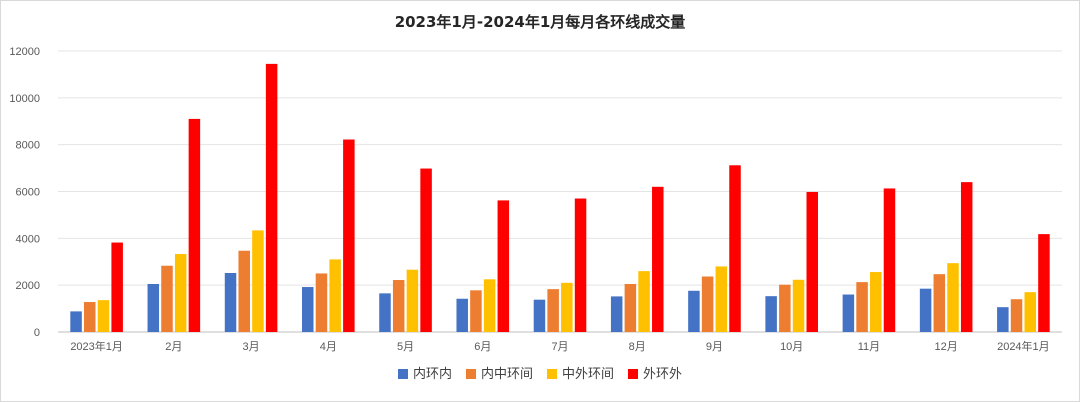 The width and height of the screenshot is (1080, 402). I want to click on y-tick-label: 4000, so click(28, 239).